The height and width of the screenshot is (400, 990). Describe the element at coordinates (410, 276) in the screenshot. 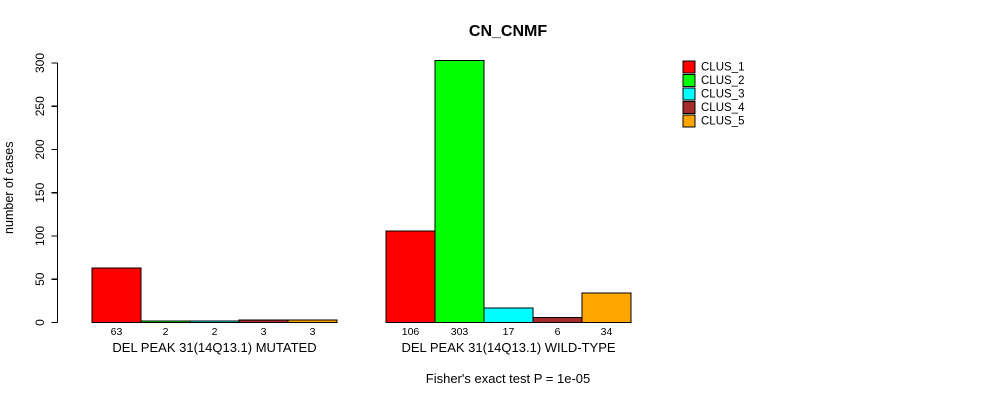

I see `bar-clus_1-group2` at that location.